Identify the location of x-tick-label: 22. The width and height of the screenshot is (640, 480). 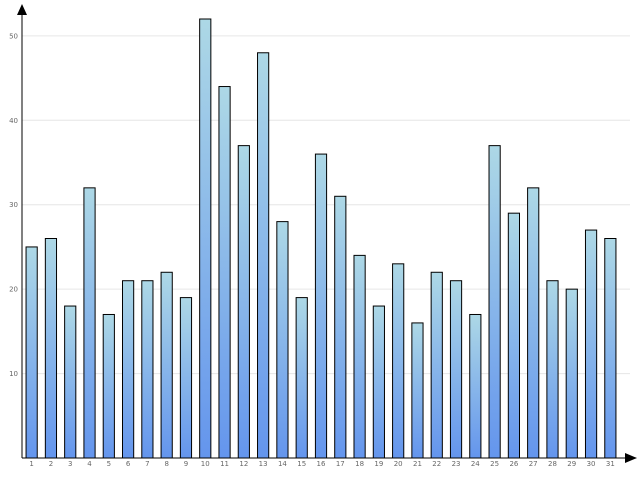
(436, 464).